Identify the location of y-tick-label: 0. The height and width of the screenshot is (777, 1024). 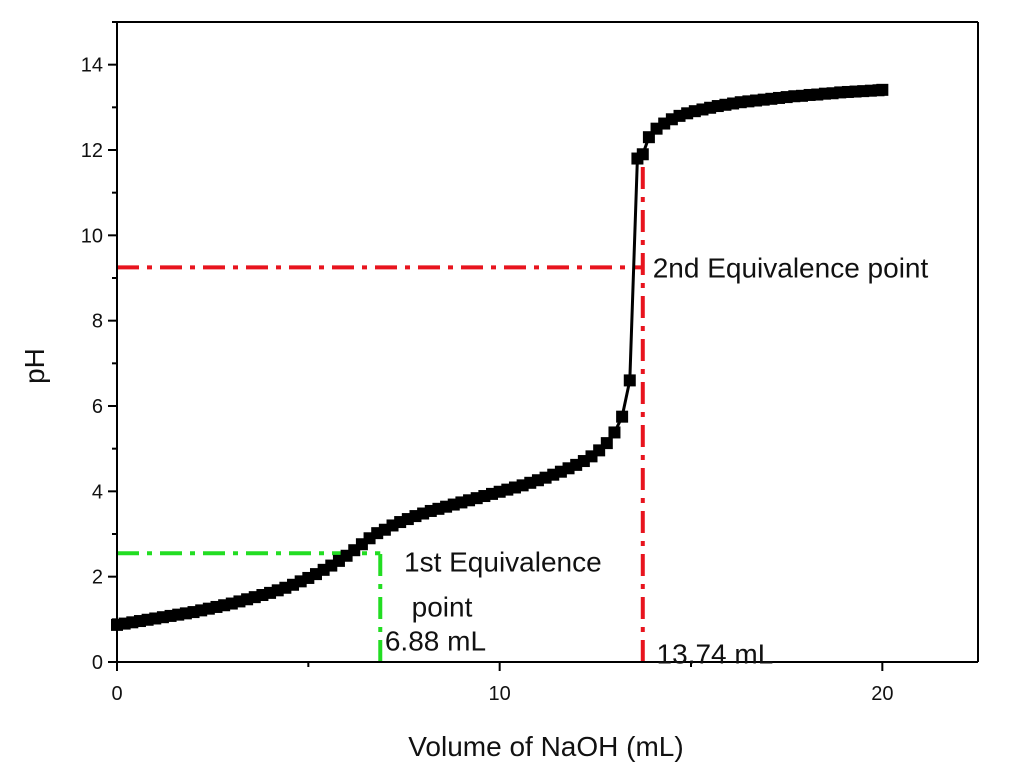
(97, 663).